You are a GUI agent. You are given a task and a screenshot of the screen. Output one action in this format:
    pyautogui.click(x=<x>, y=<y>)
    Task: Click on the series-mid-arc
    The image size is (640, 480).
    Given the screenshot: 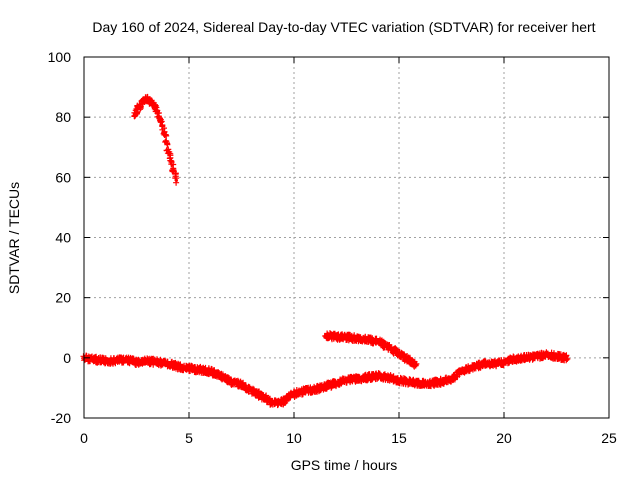 What is the action you would take?
    pyautogui.click(x=371, y=350)
    